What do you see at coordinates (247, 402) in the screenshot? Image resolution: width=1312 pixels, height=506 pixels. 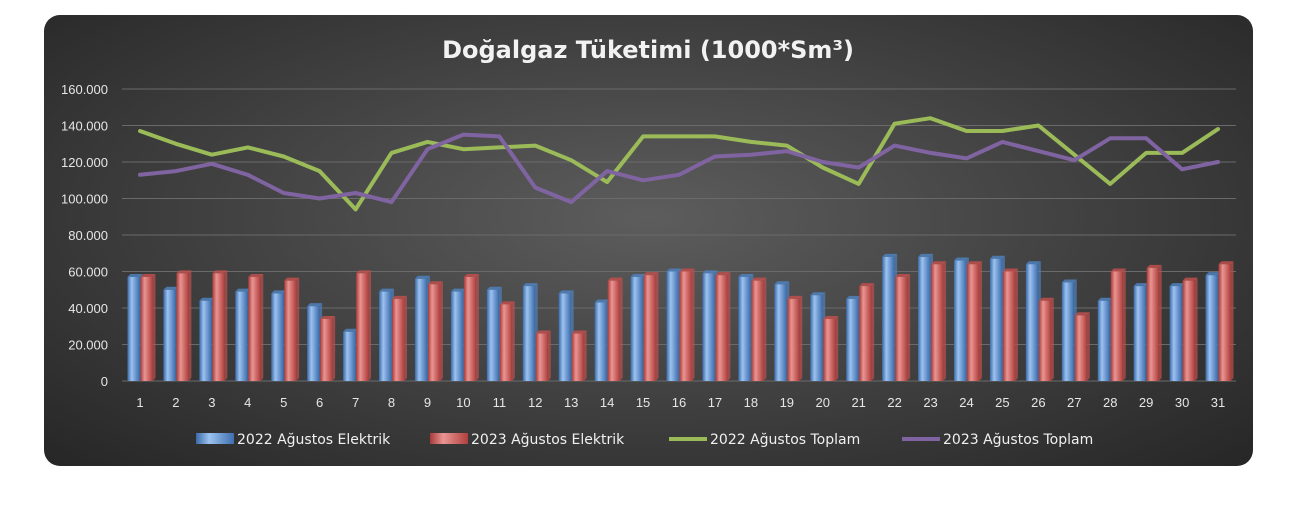 I see `x-tick-label: 4` at bounding box center [247, 402].